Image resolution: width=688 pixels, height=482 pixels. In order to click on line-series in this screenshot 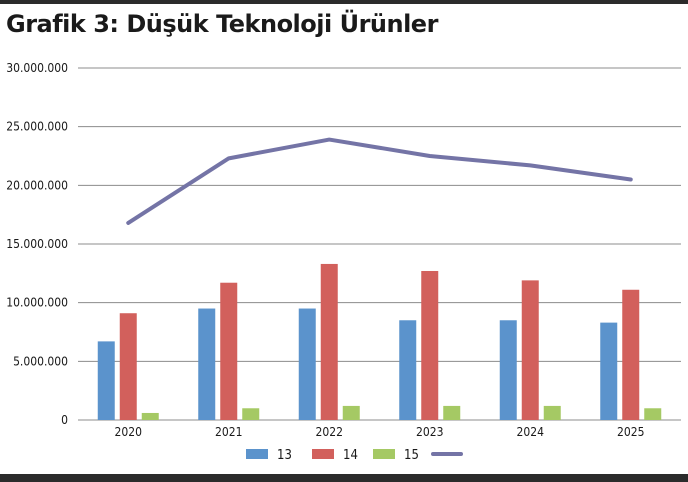, I will do `click(379, 181)`.